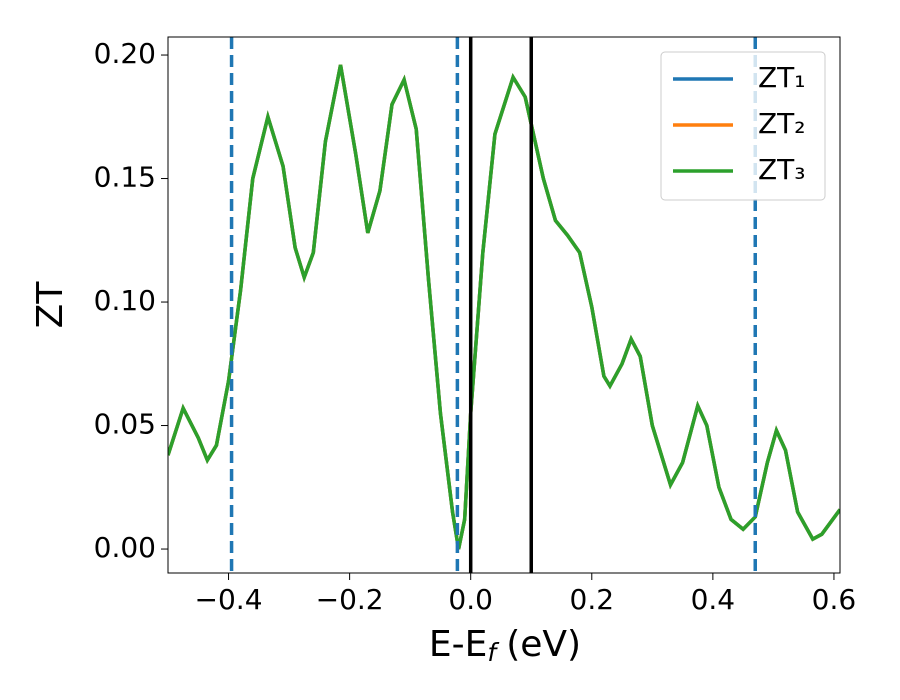 This screenshot has width=900, height=700. I want to click on x-tick-label: 0.0, so click(470, 599).